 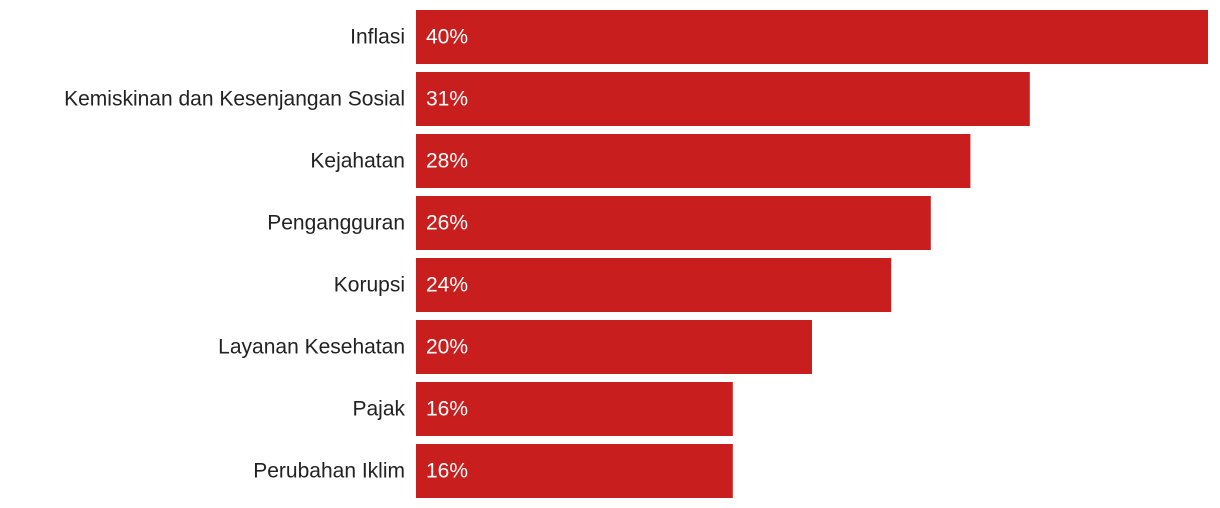 What do you see at coordinates (447, 37) in the screenshot?
I see `value-label: 40%` at bounding box center [447, 37].